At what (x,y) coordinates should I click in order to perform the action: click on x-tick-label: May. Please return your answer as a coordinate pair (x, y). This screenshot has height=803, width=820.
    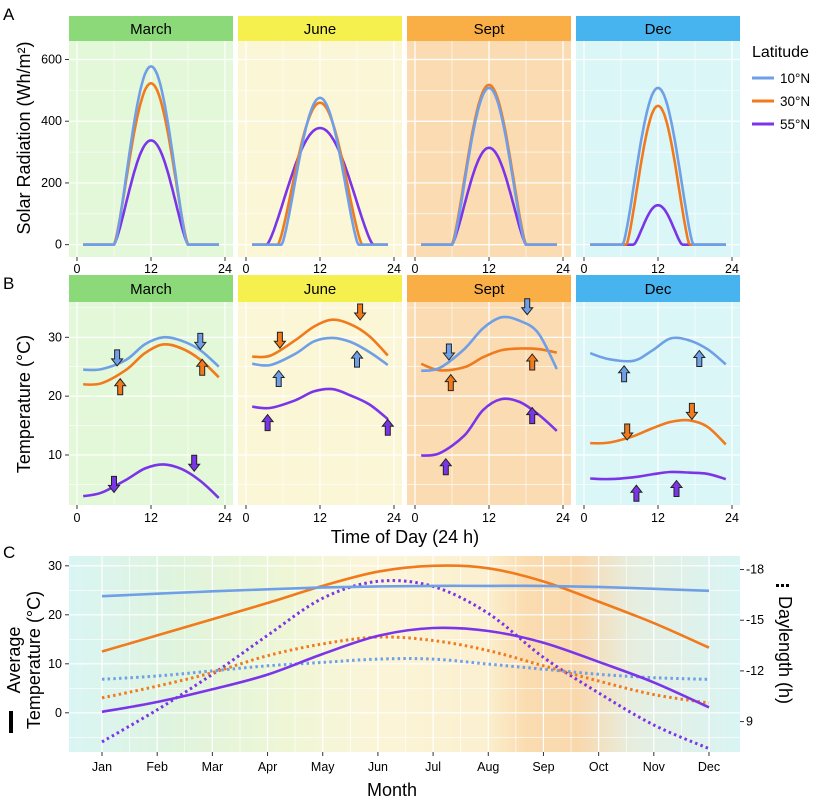
    Looking at the image, I should click on (323, 767).